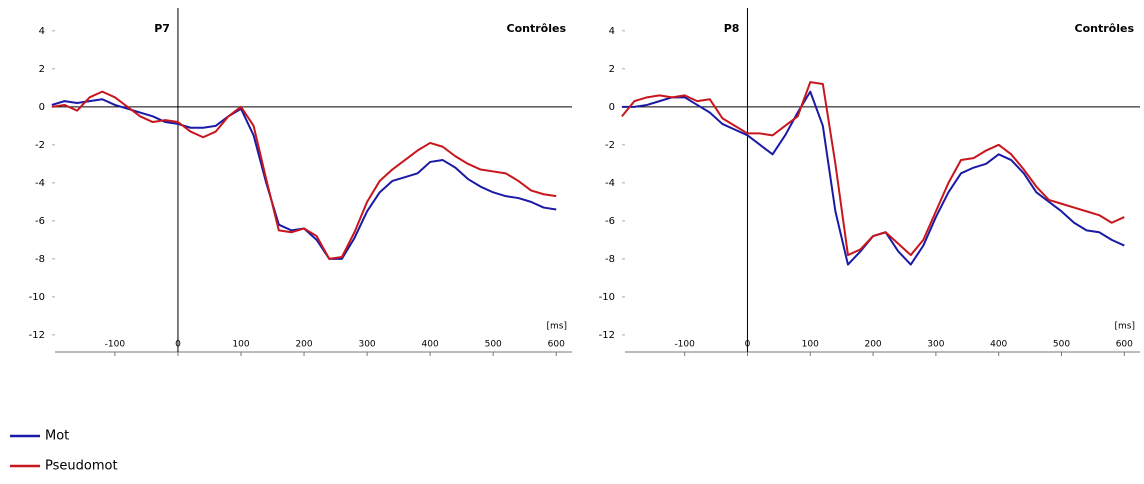 The height and width of the screenshot is (484, 1144). I want to click on title: P7, so click(162, 28).